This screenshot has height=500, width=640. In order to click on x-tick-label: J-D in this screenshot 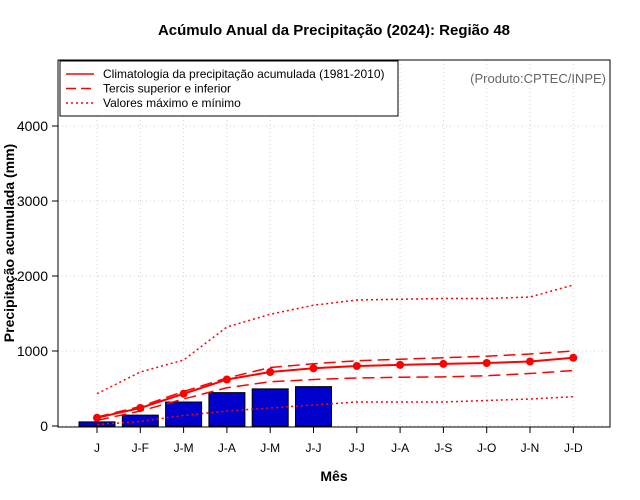, I will do `click(573, 448)`.